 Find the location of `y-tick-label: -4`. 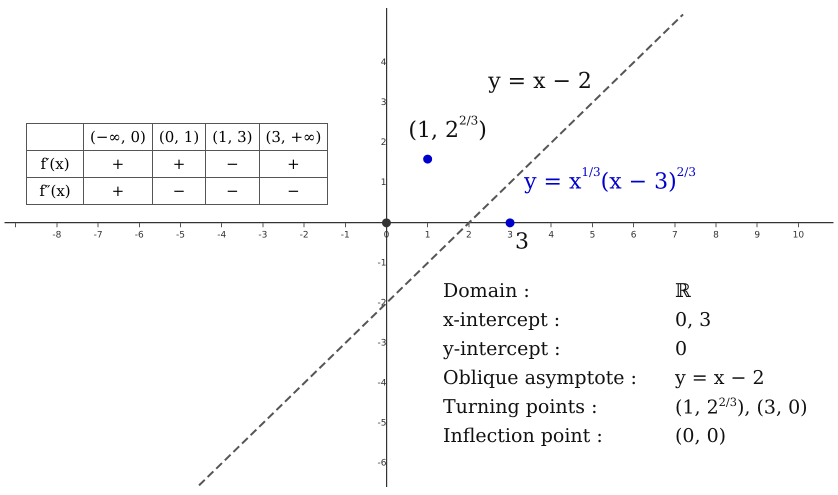

y-tick-label: -4 is located at coordinates (382, 383).